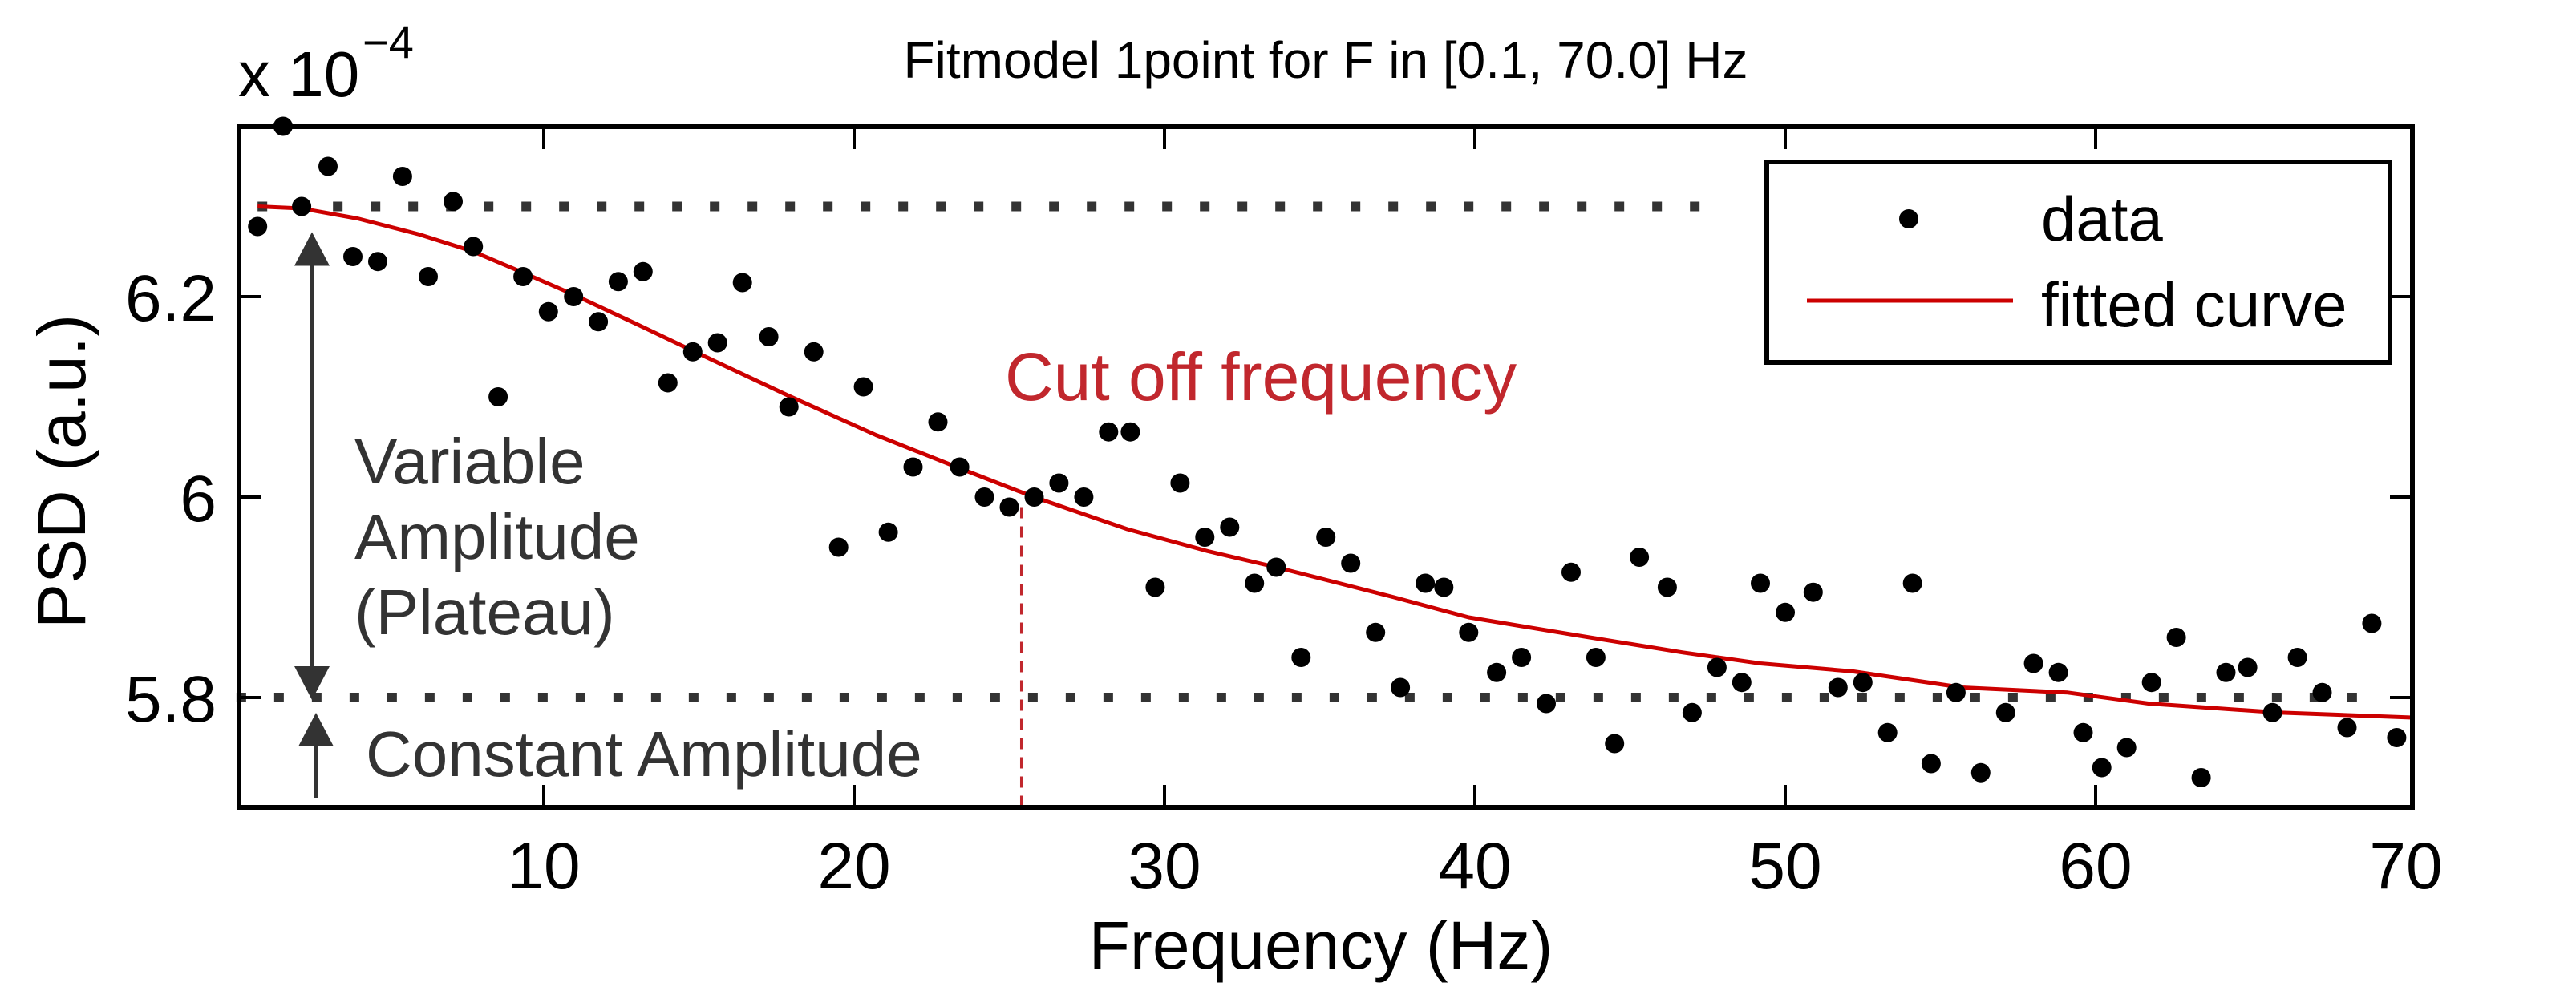  Describe the element at coordinates (1321, 946) in the screenshot. I see `x-axis-label: Frequency (Hz)` at that location.